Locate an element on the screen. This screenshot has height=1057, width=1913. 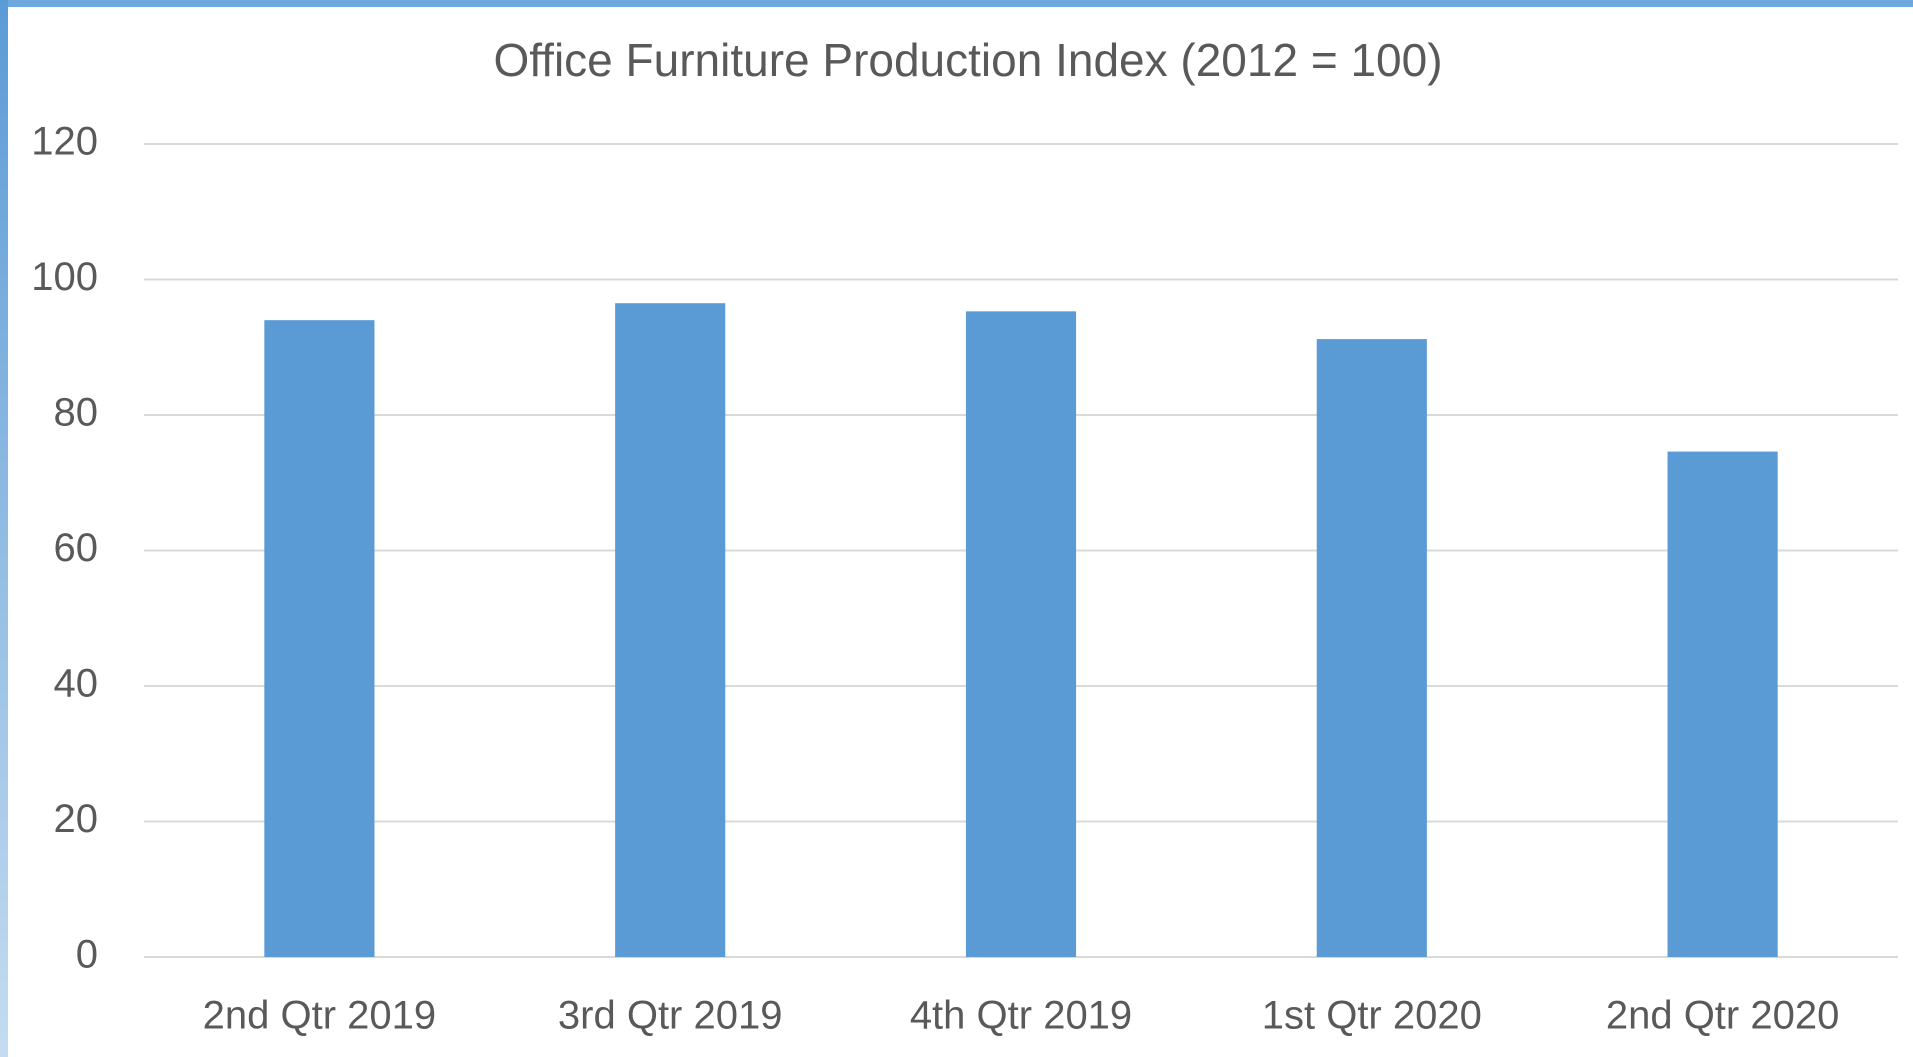
y-tick-label: 40 is located at coordinates (76, 684).